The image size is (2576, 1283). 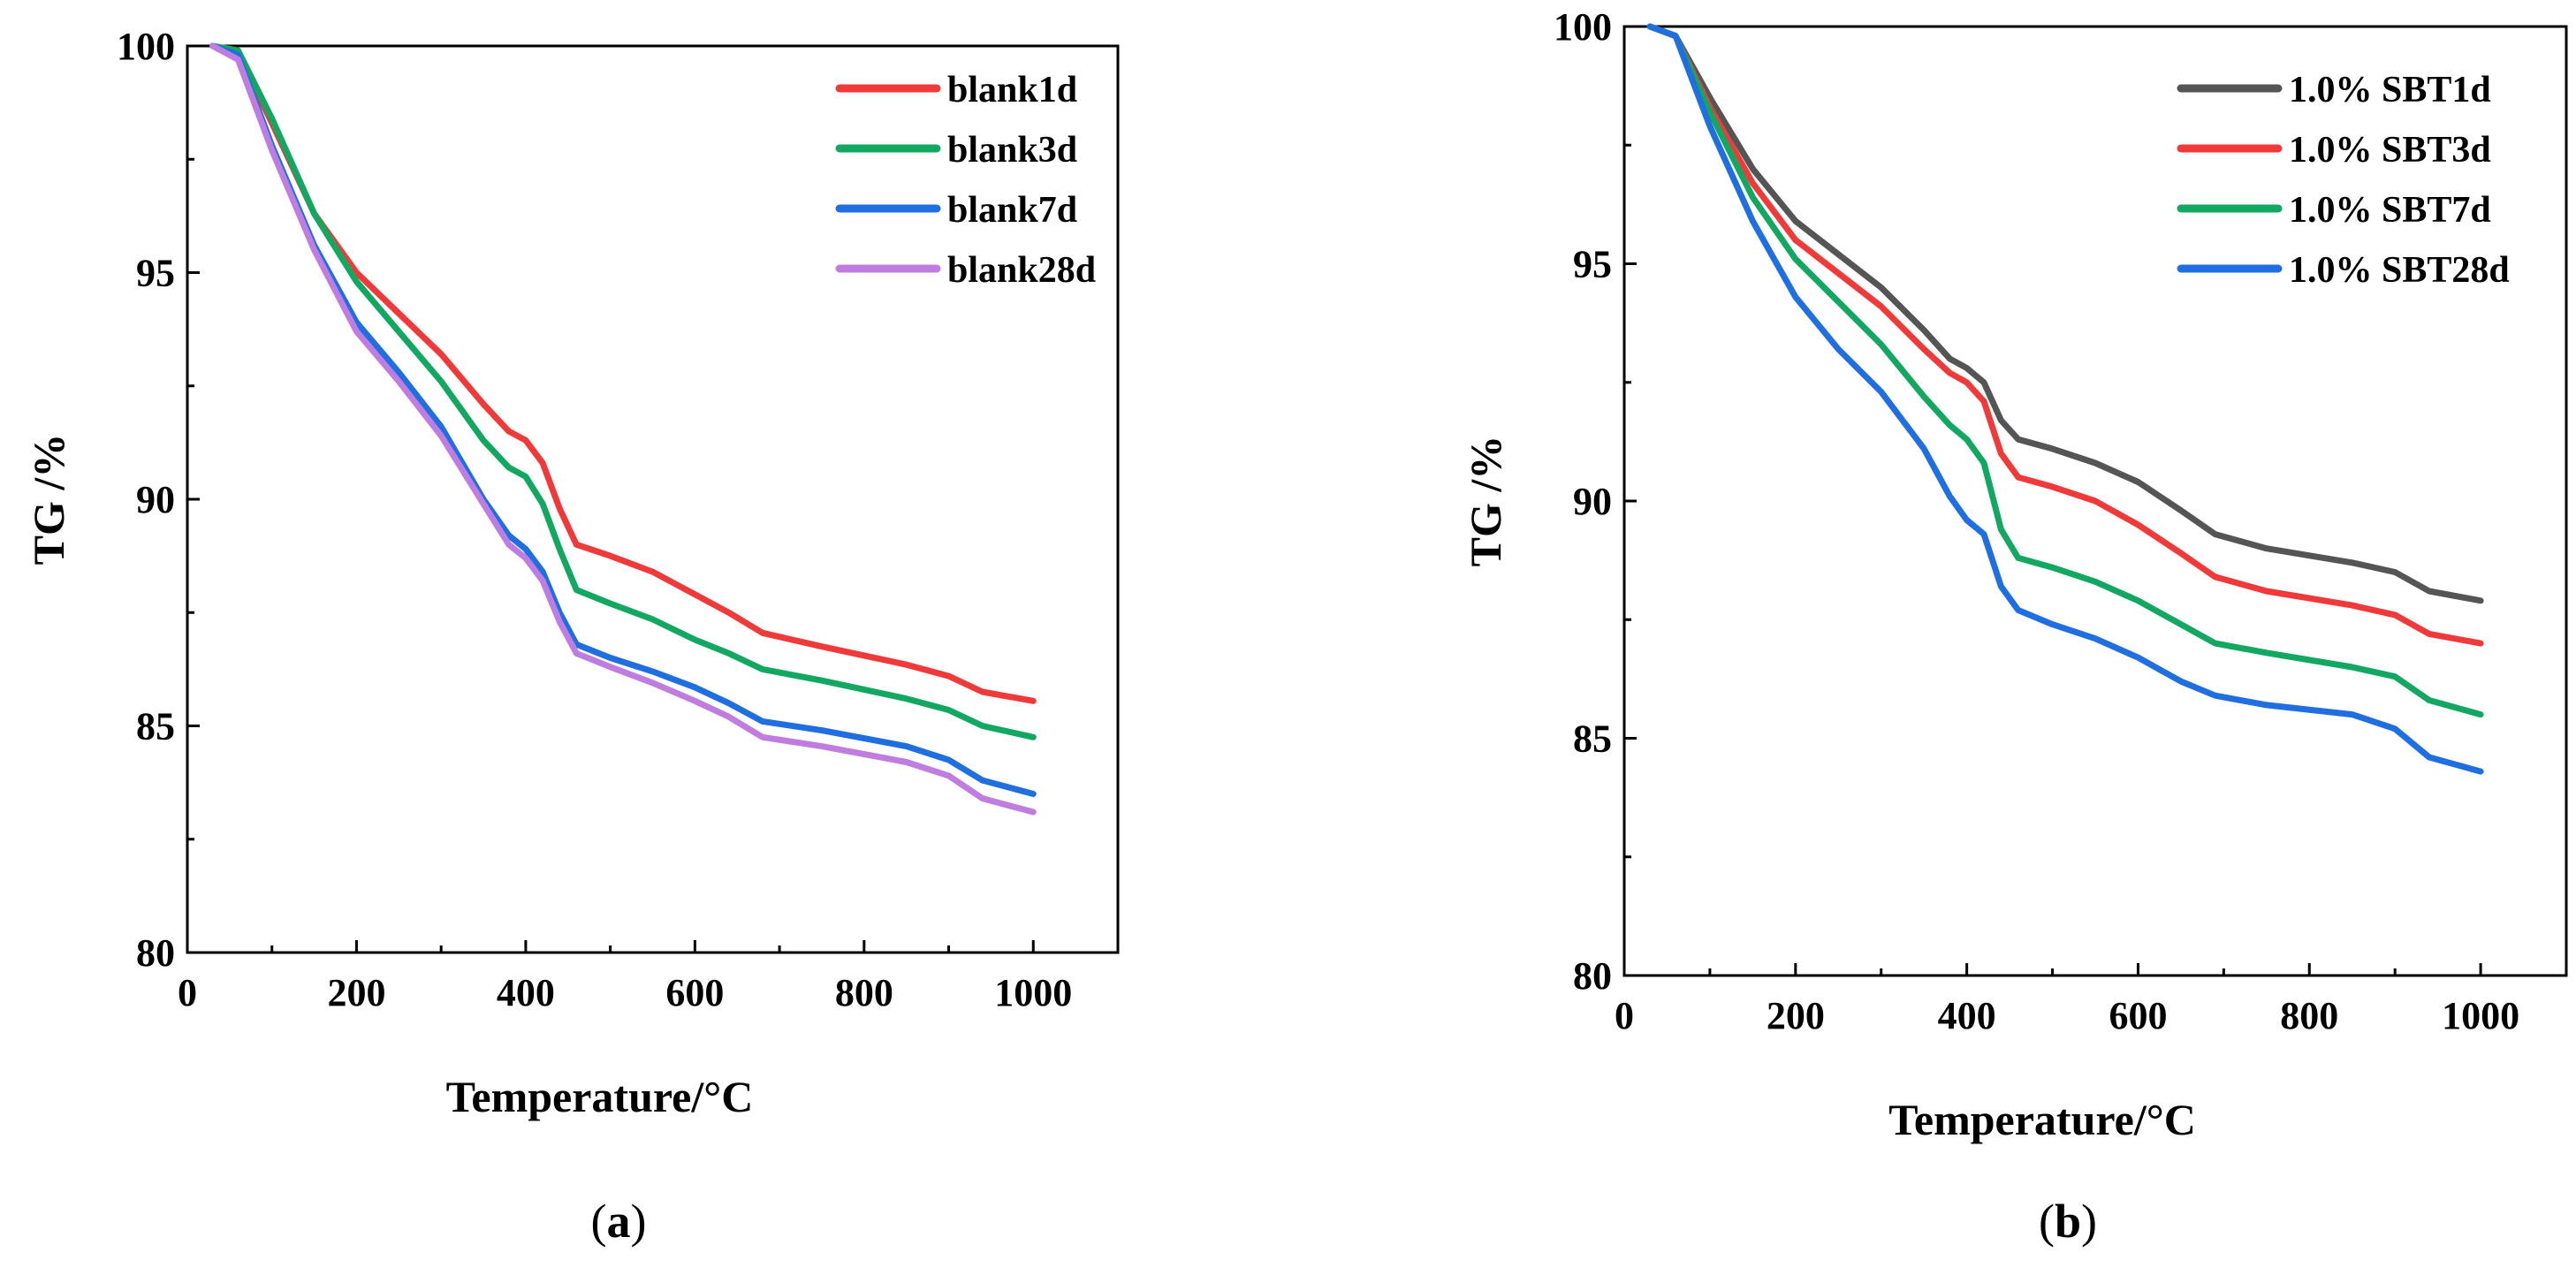 I want to click on panel-a-x-tick-label: 400, so click(x=526, y=992).